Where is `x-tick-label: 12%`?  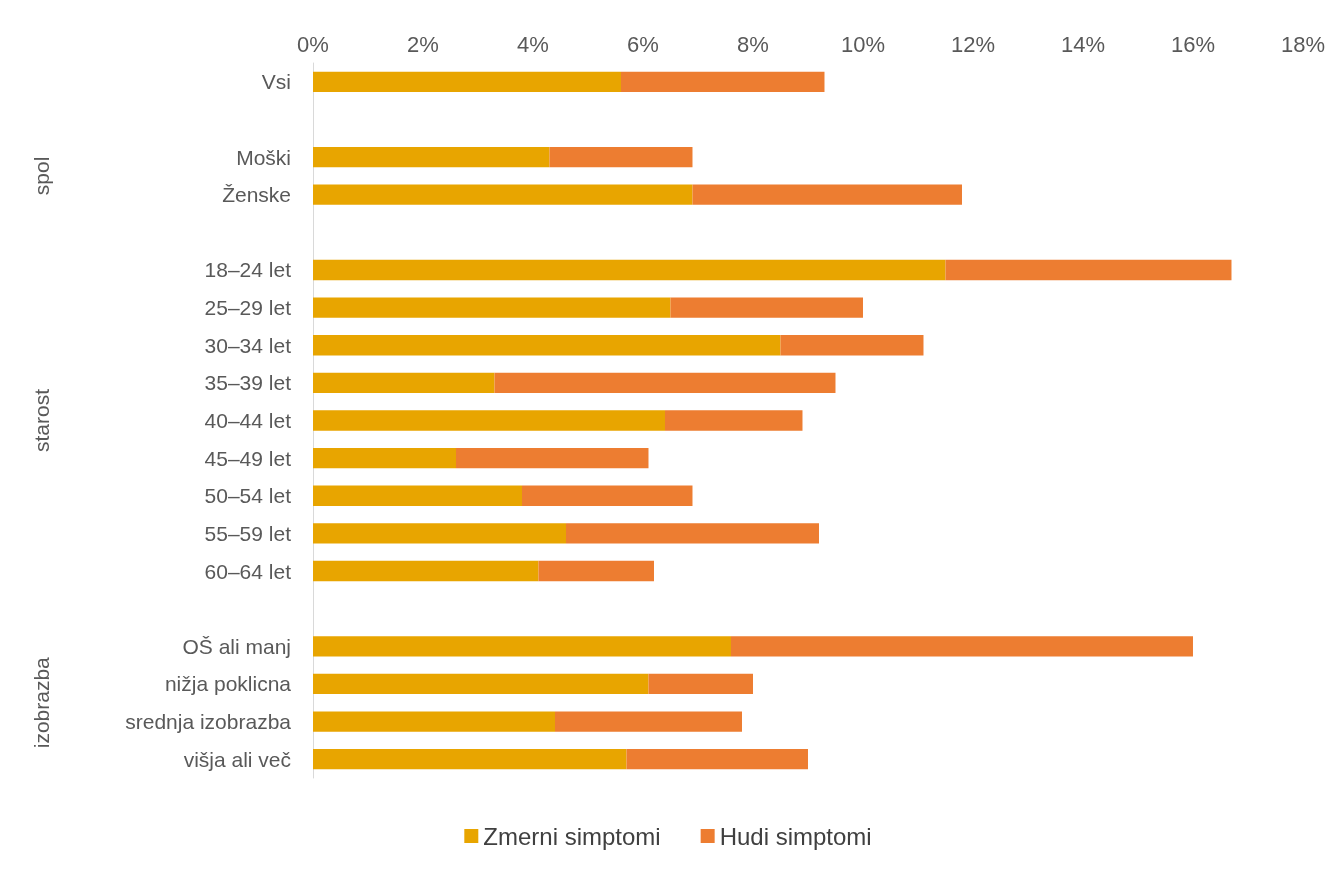 x-tick-label: 12% is located at coordinates (973, 44).